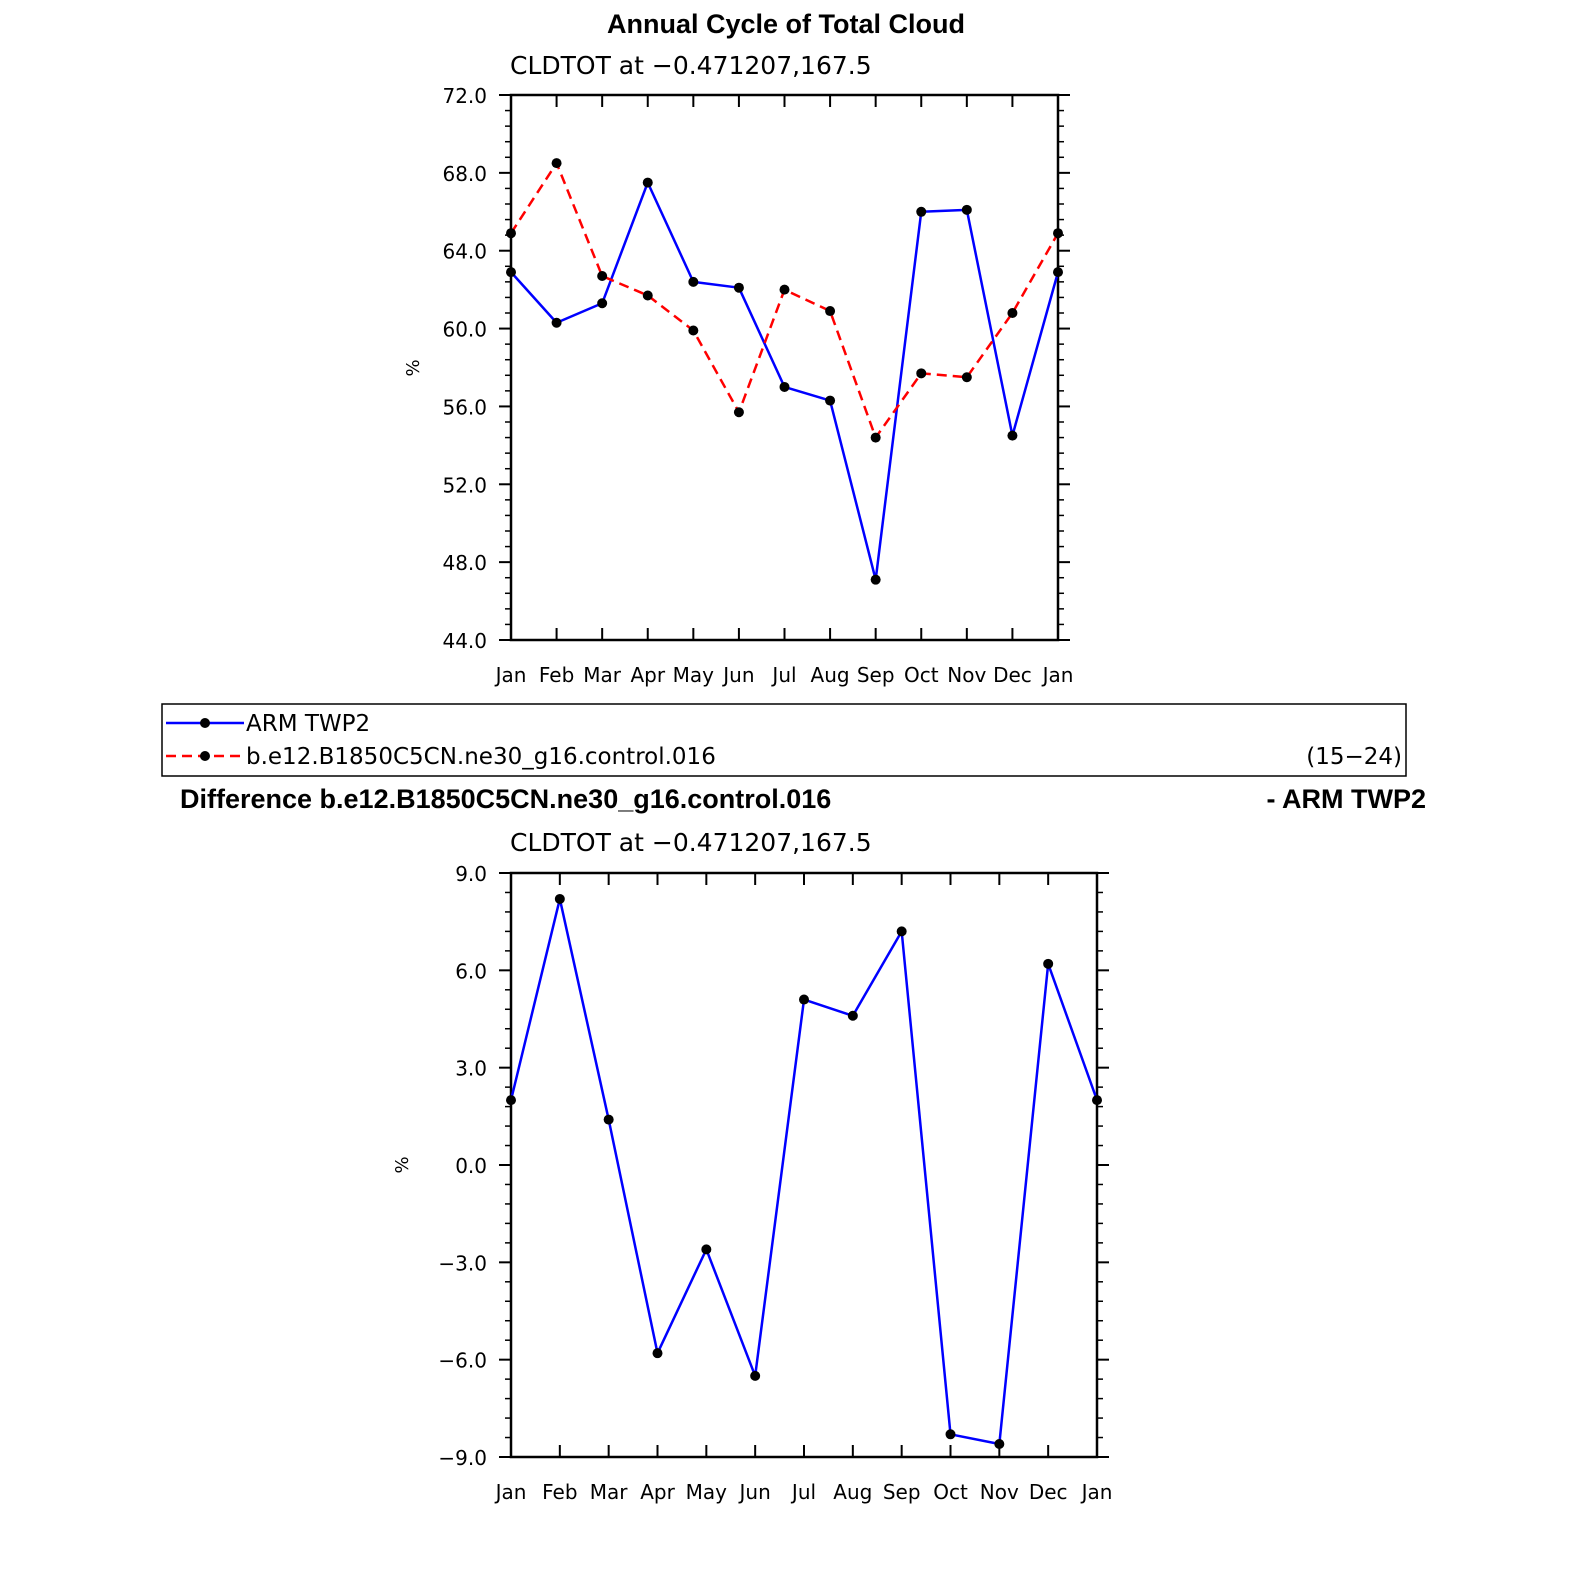 Image resolution: width=1575 pixels, height=1575 pixels. What do you see at coordinates (1012, 675) in the screenshot?
I see `top-xtick-label: Dec` at bounding box center [1012, 675].